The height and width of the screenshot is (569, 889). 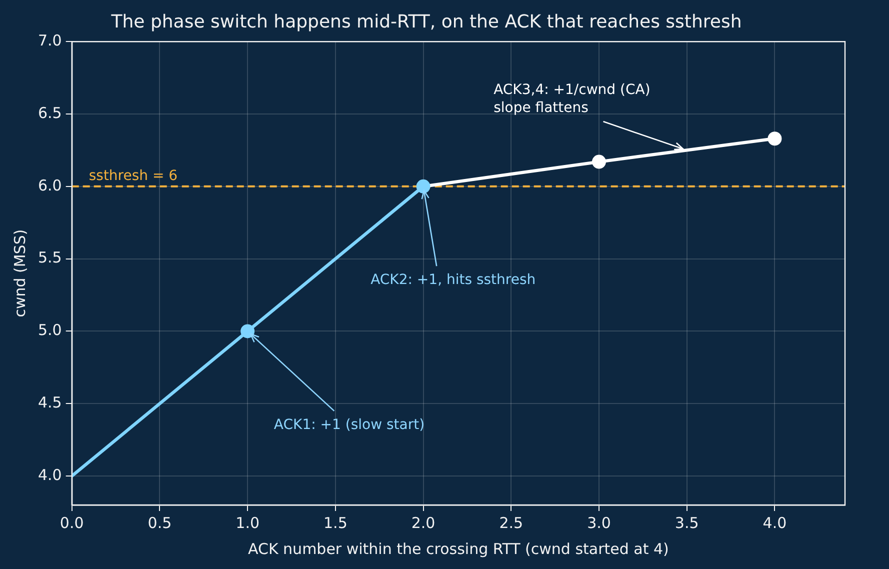 I want to click on x-tick-label: 1.5, so click(x=335, y=523).